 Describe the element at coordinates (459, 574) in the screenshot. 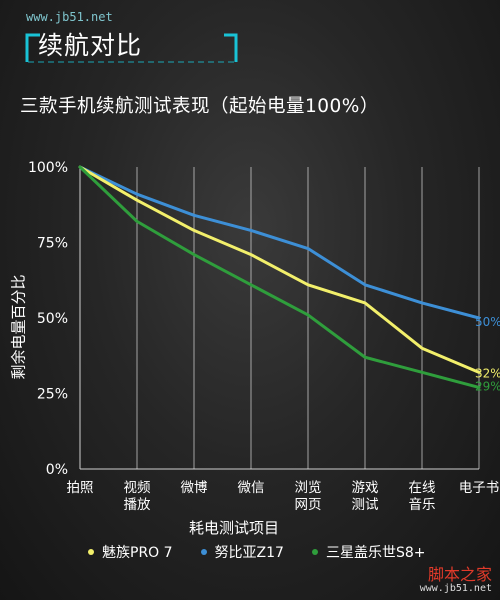

I see `watermark-bottom-cn: 脚本之家` at that location.